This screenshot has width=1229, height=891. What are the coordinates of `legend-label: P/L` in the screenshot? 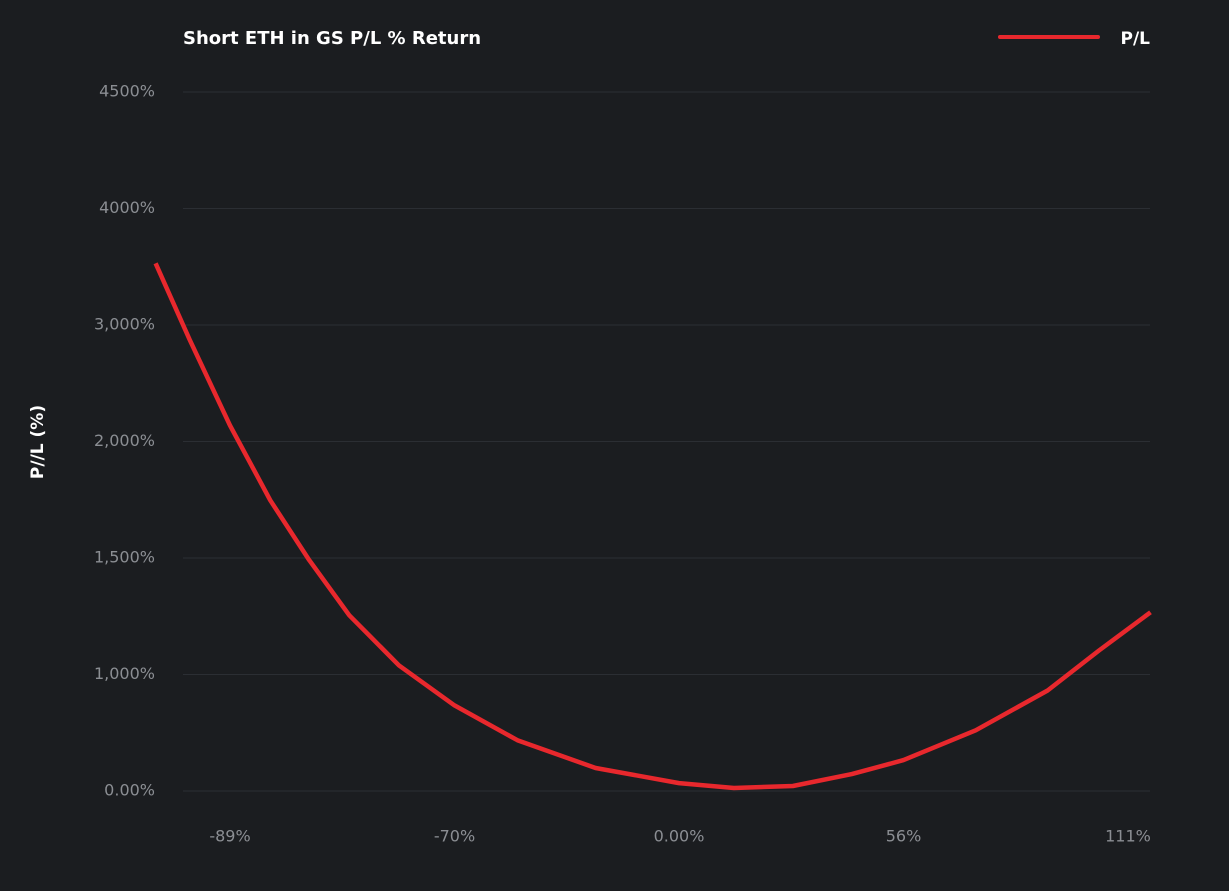 It's located at (1135, 39).